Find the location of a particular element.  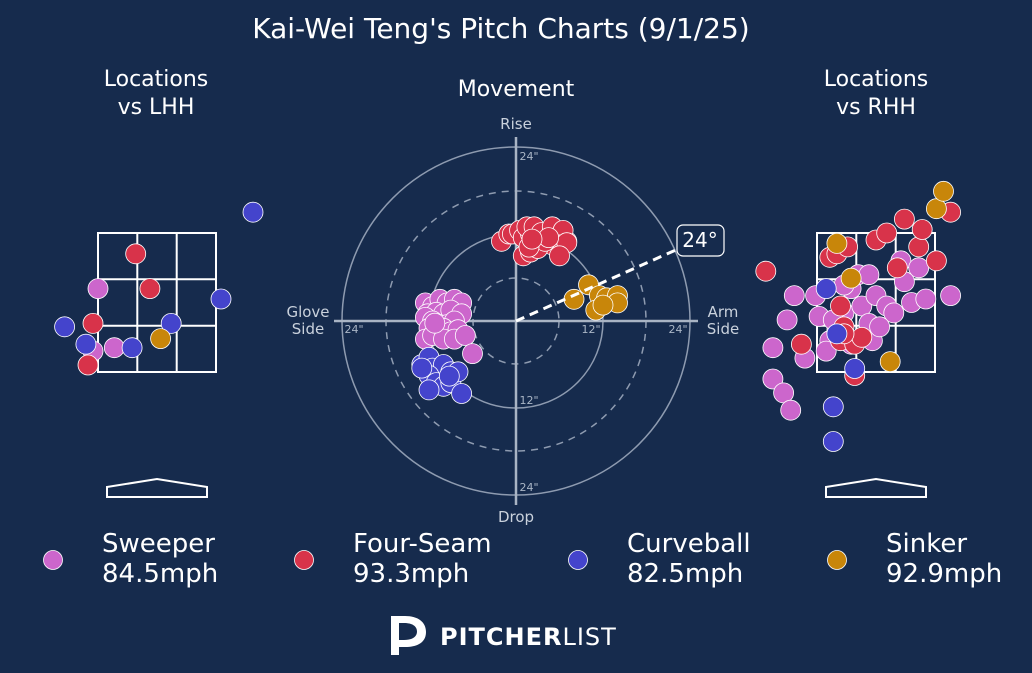

legend-pitch-name: Sweeper is located at coordinates (158, 544).